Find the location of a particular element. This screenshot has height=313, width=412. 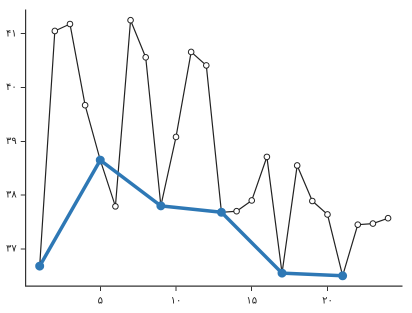

y-tick-label: ۳۸ is located at coordinates (12, 195).